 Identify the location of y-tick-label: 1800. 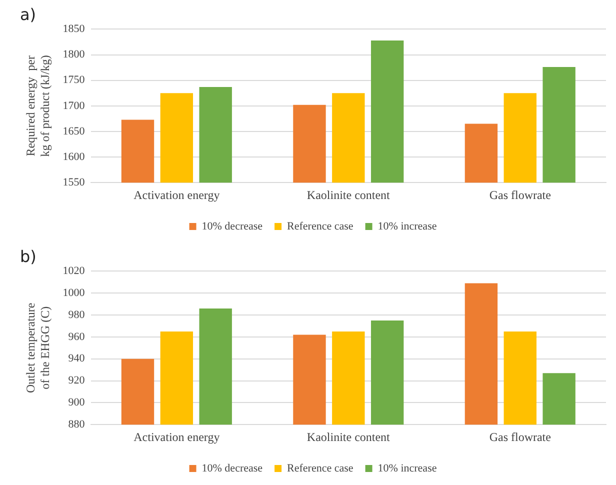
(74, 54).